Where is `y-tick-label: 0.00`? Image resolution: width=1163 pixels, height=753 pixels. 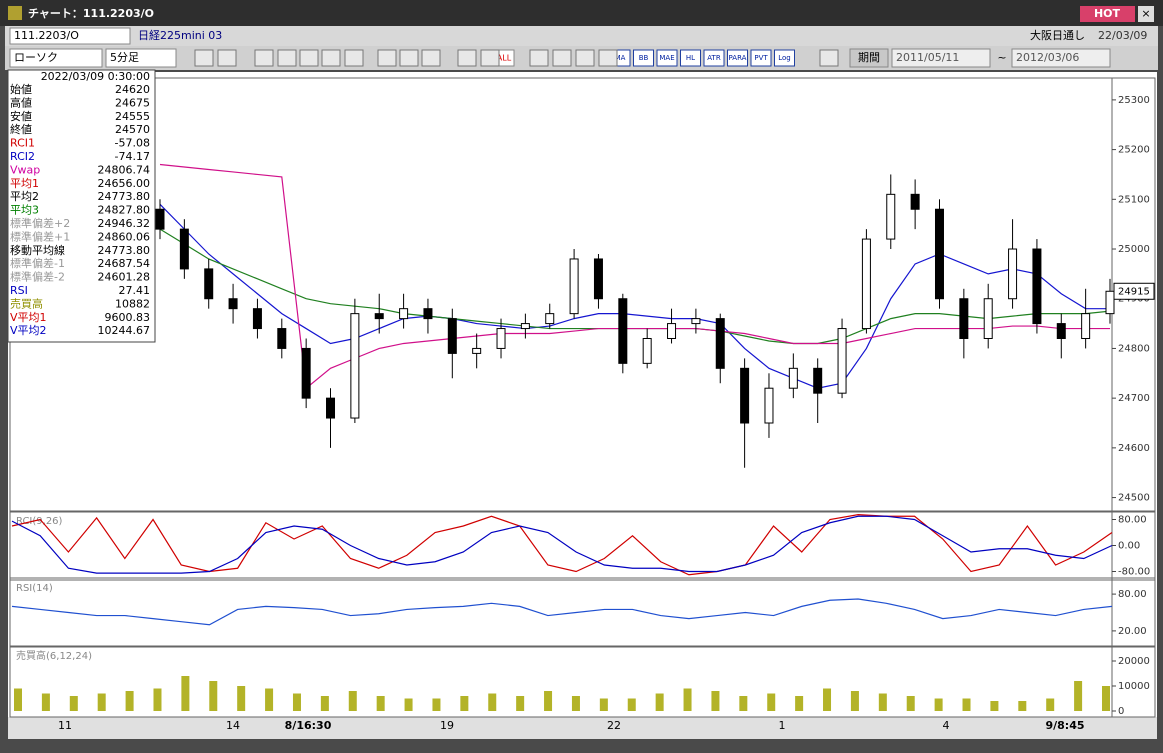
y-tick-label: 0.00 is located at coordinates (1129, 546).